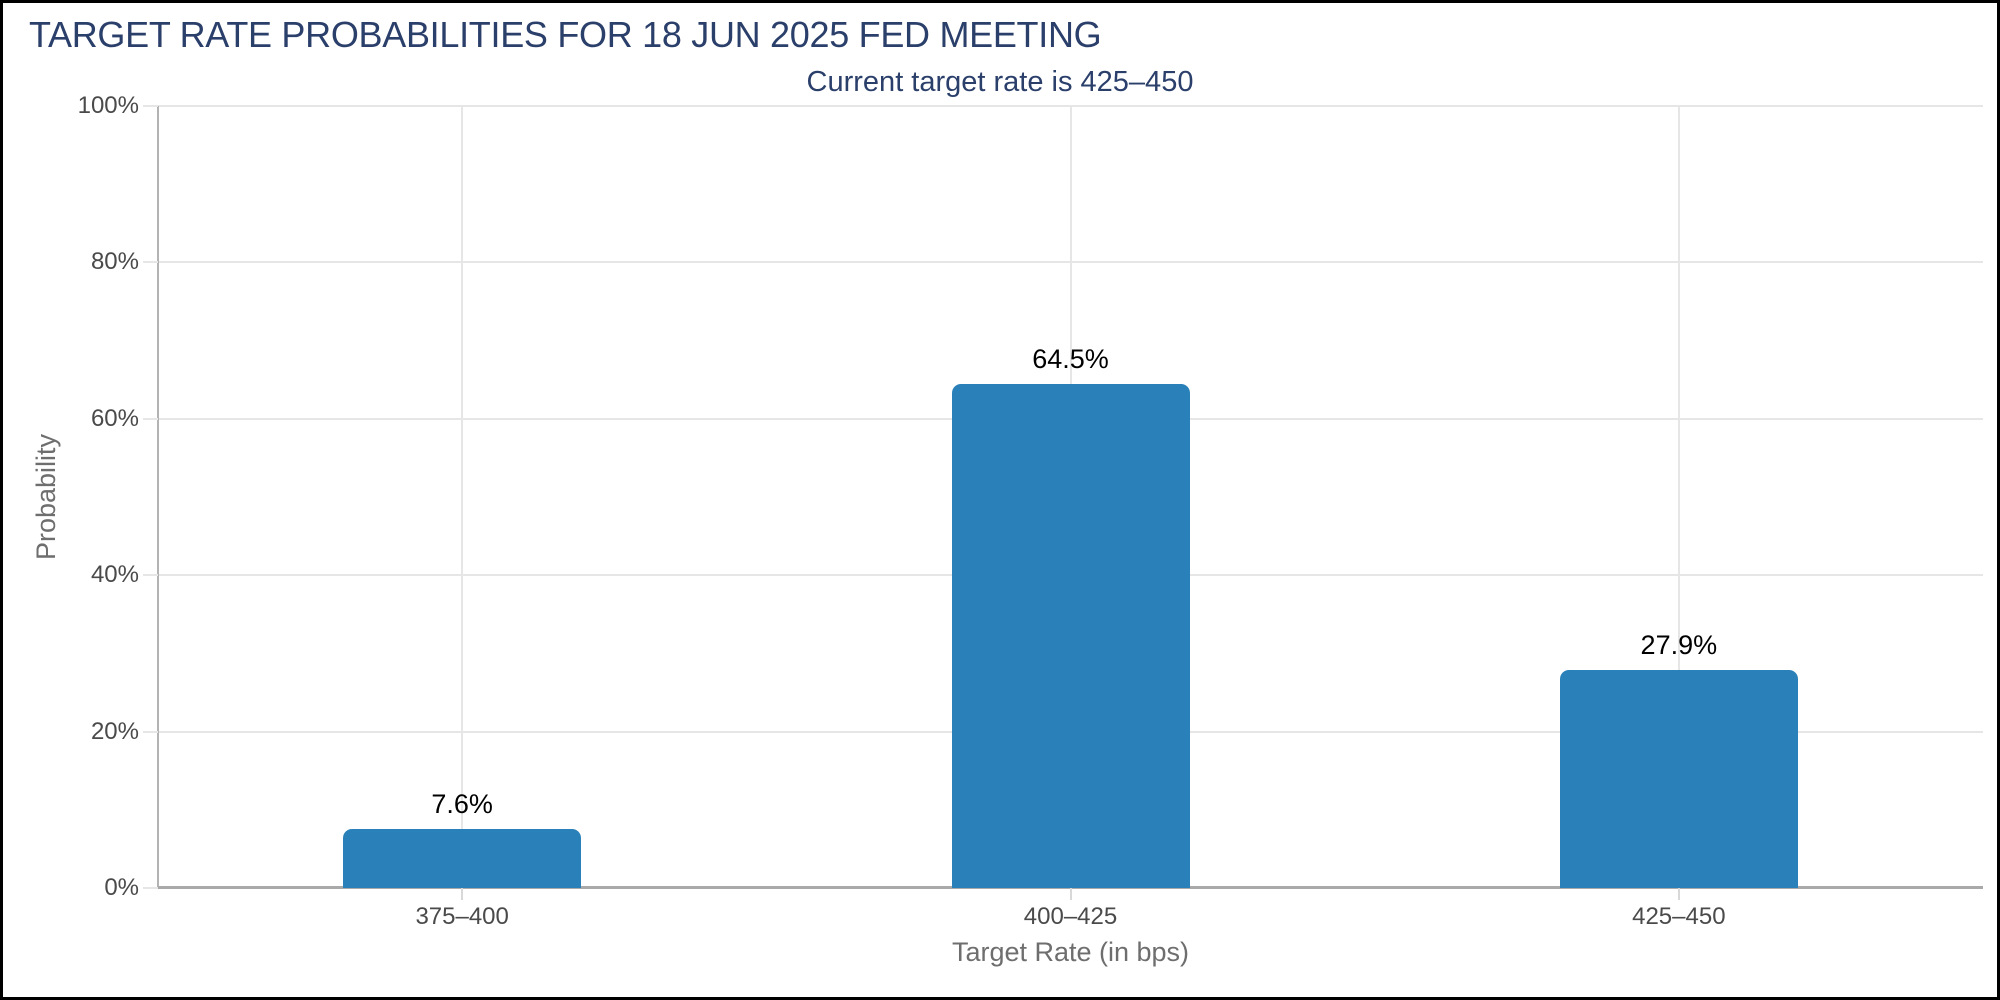 The height and width of the screenshot is (1000, 2000). What do you see at coordinates (46, 497) in the screenshot?
I see `y-axis-title: Probability` at bounding box center [46, 497].